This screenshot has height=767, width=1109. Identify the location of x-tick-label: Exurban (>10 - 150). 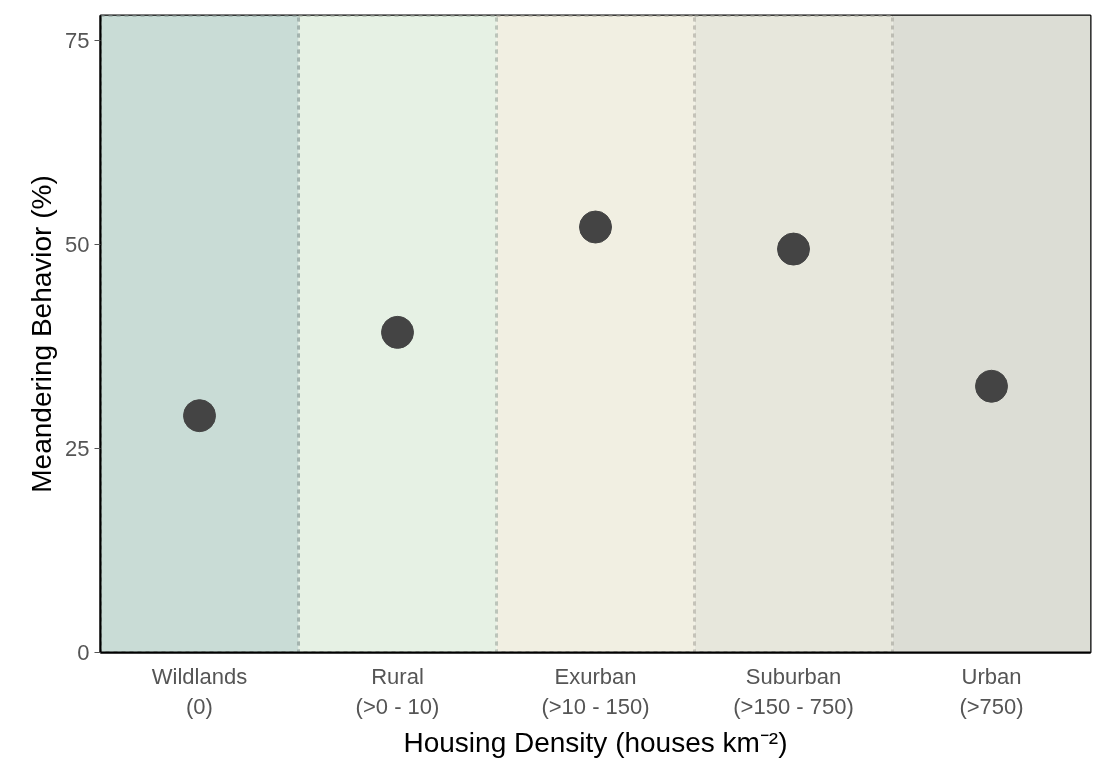
(595, 691).